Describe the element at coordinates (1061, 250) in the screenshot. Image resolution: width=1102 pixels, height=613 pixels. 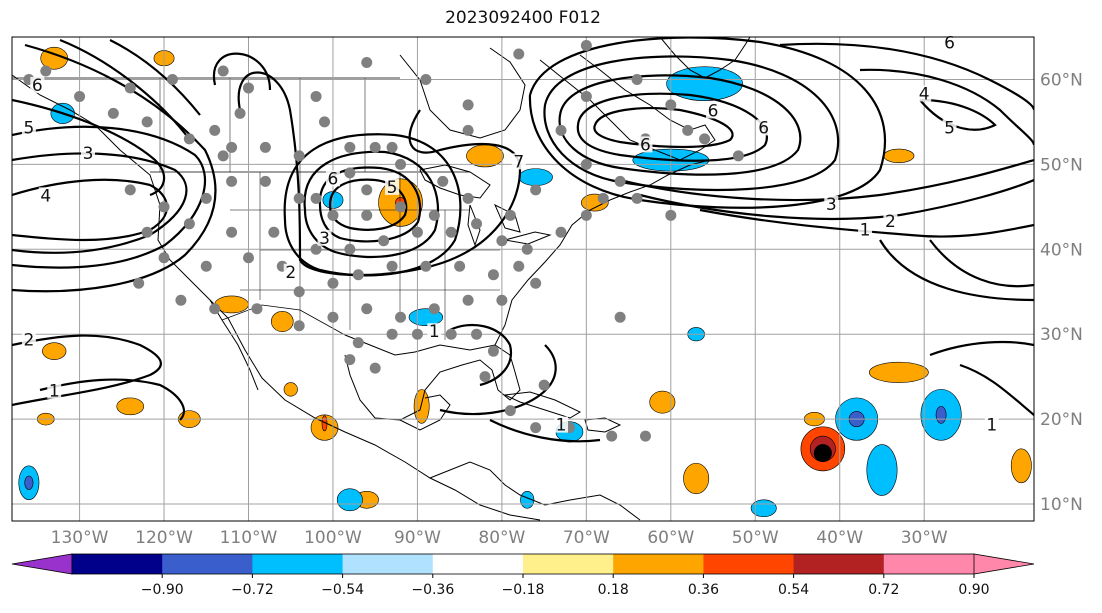
I see `latitude-tick-label: 40°N` at that location.